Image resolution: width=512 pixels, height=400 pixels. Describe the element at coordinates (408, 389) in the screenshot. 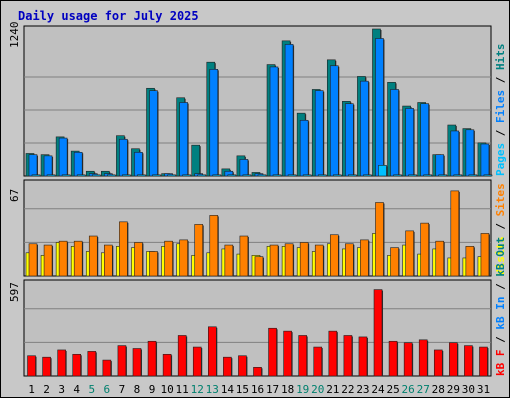

I see `x-tick-label: 26` at that location.